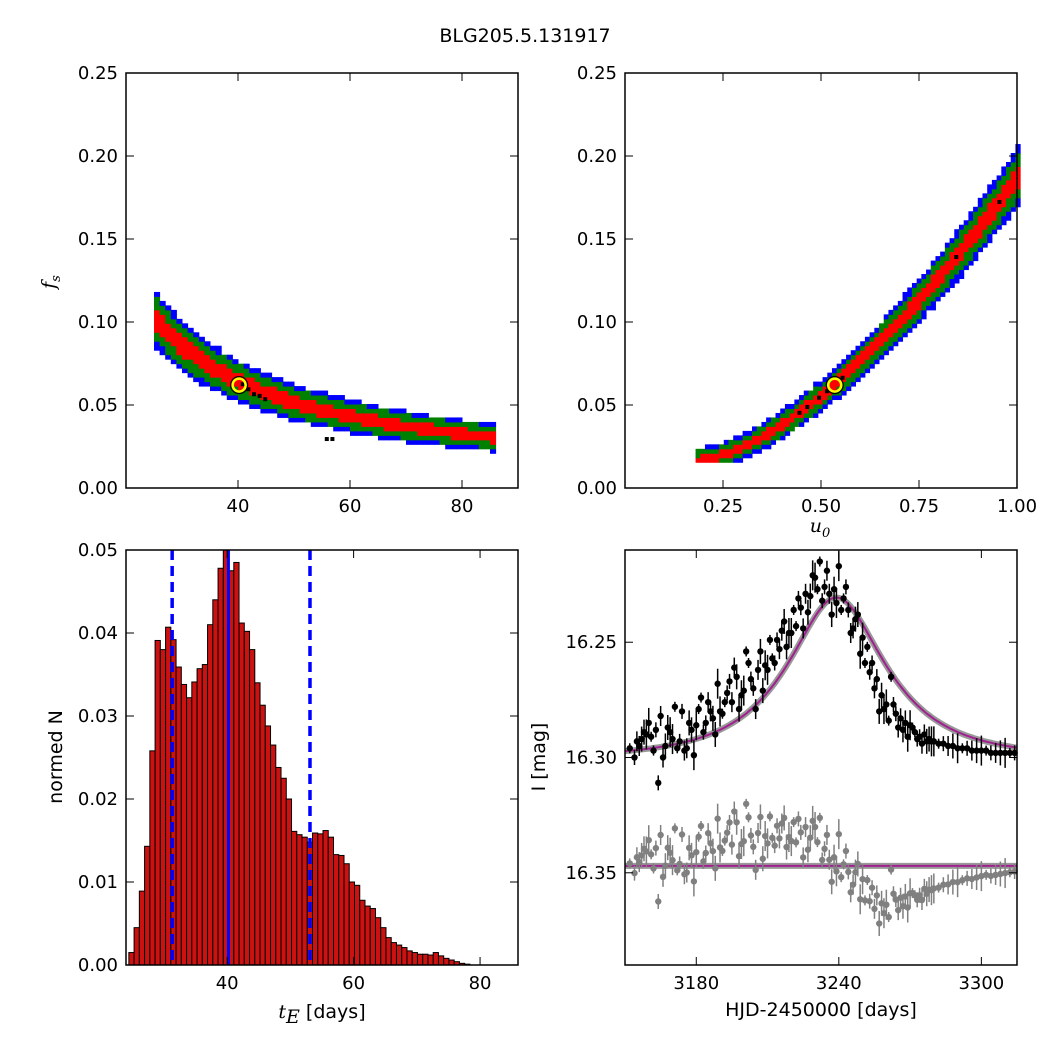 The height and width of the screenshot is (1050, 1050). I want to click on x-axis-label: tE [days], so click(321, 1014).